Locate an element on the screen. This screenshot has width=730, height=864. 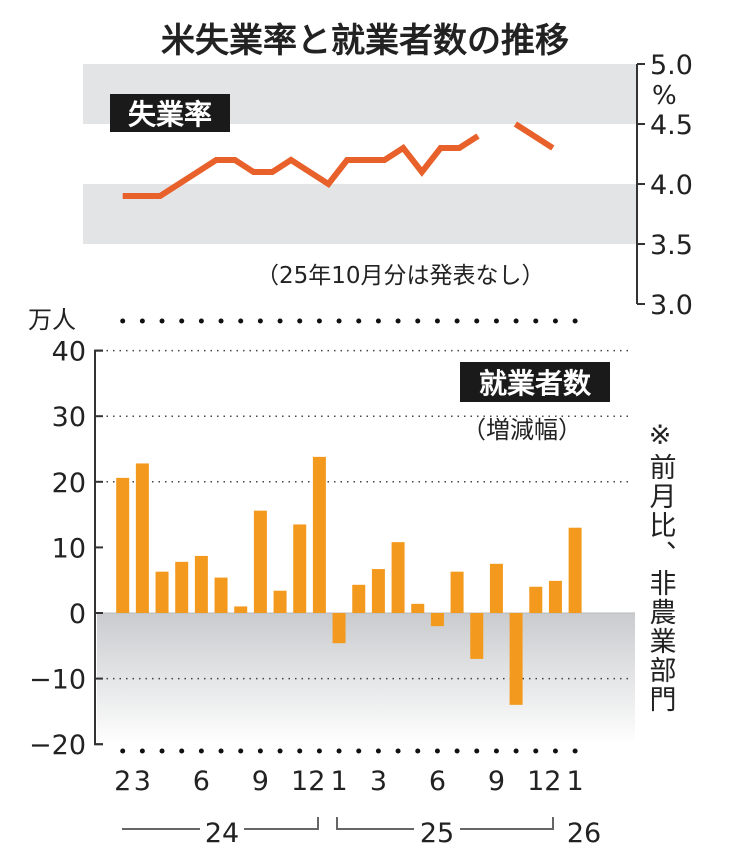
y-tick-label: 40 is located at coordinates (69, 352).